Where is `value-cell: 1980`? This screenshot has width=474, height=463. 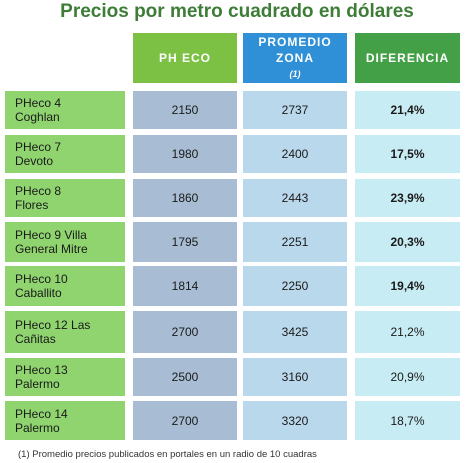
value-cell: 1980 is located at coordinates (185, 154).